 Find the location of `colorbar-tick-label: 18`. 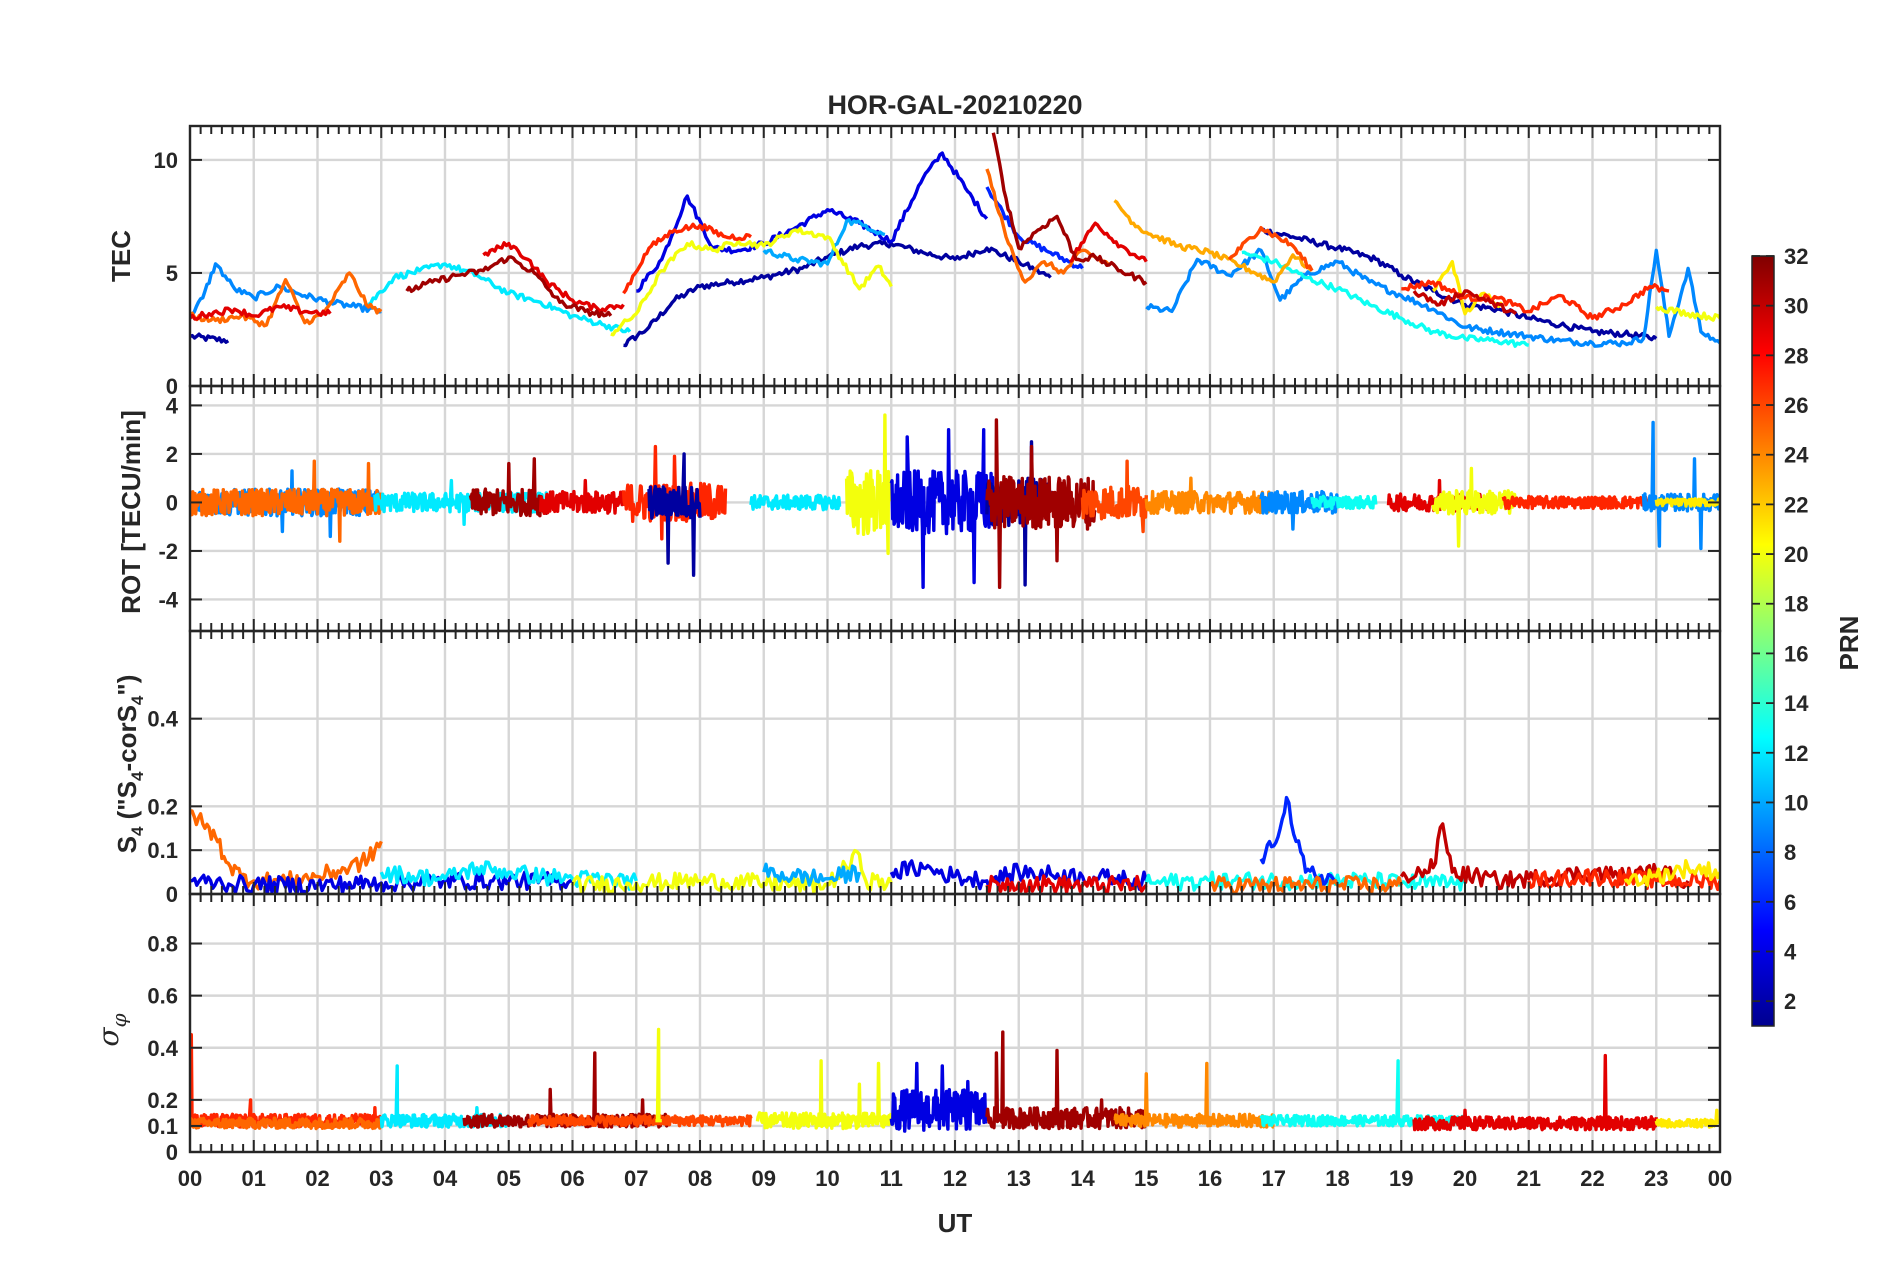

colorbar-tick-label: 18 is located at coordinates (1796, 604).